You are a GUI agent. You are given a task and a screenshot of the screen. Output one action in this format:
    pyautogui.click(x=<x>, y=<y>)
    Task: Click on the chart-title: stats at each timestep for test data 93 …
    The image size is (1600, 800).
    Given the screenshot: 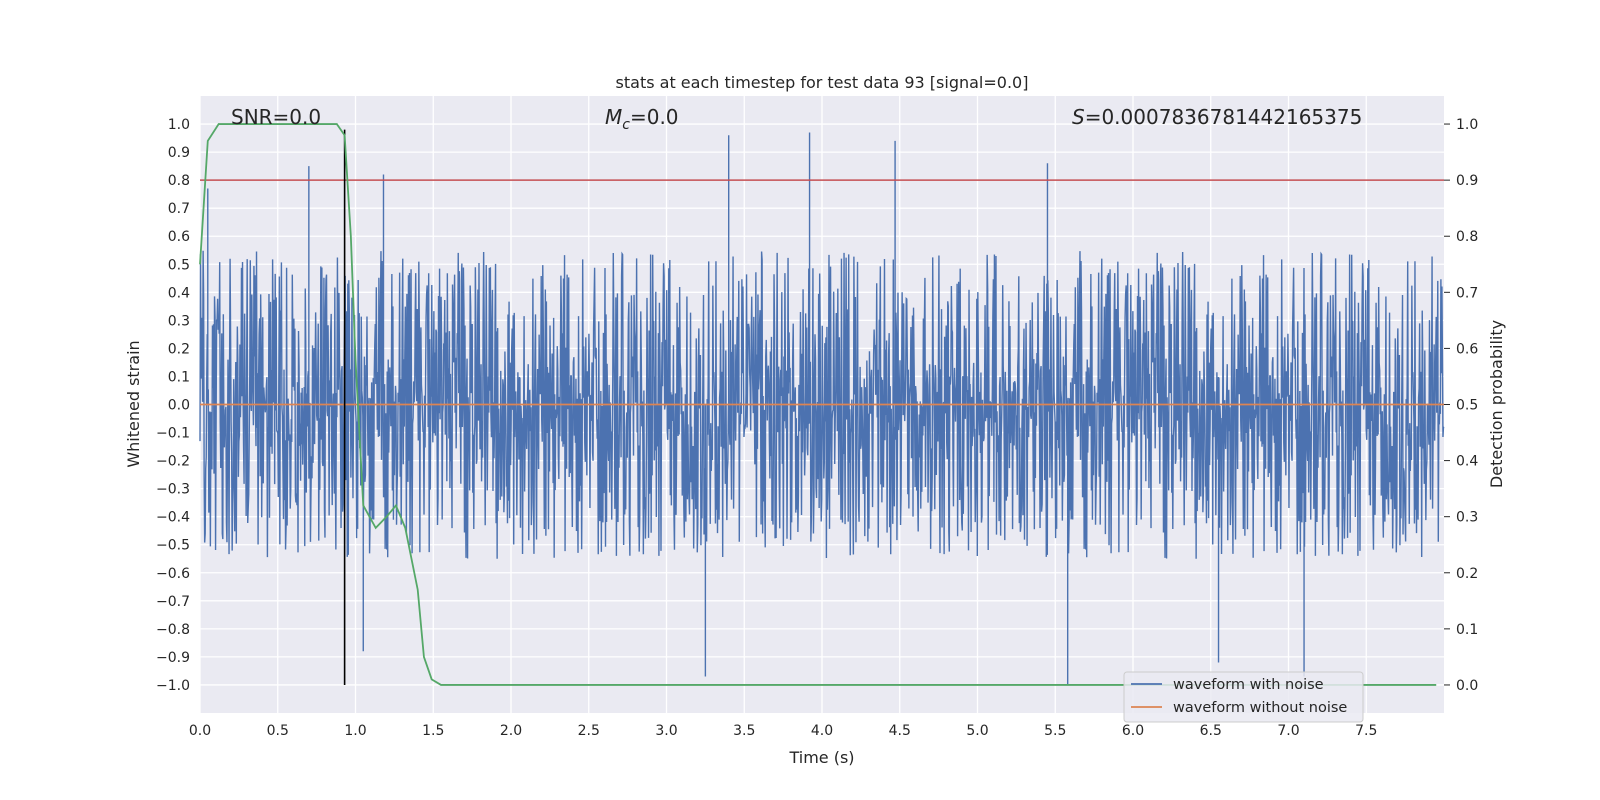 What is the action you would take?
    pyautogui.click(x=822, y=82)
    